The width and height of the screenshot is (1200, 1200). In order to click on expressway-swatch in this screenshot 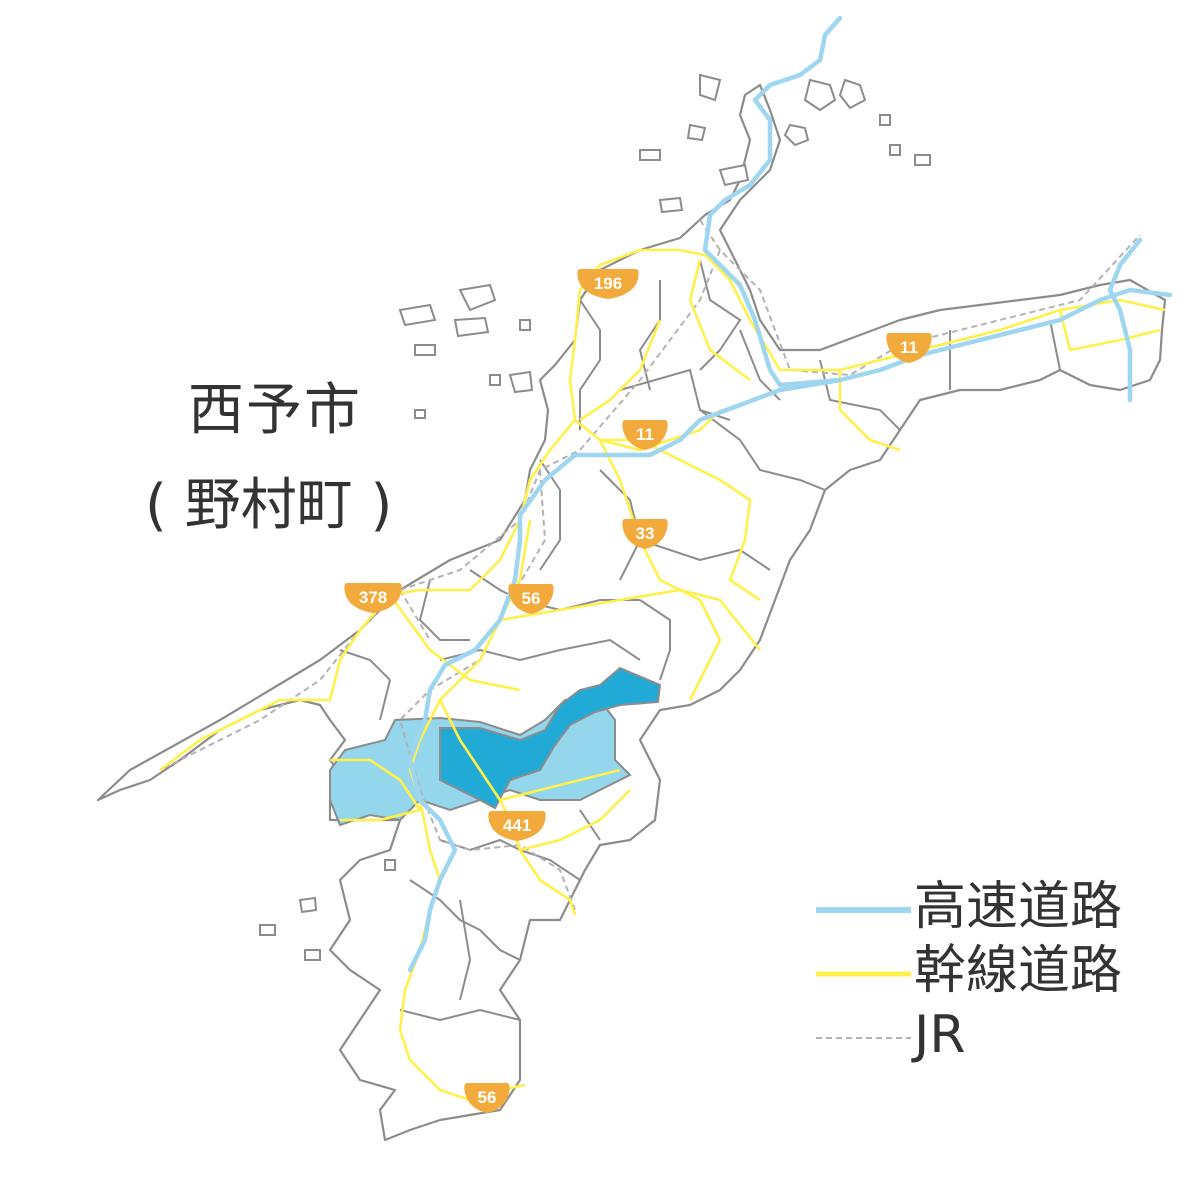, I will do `click(863, 910)`.